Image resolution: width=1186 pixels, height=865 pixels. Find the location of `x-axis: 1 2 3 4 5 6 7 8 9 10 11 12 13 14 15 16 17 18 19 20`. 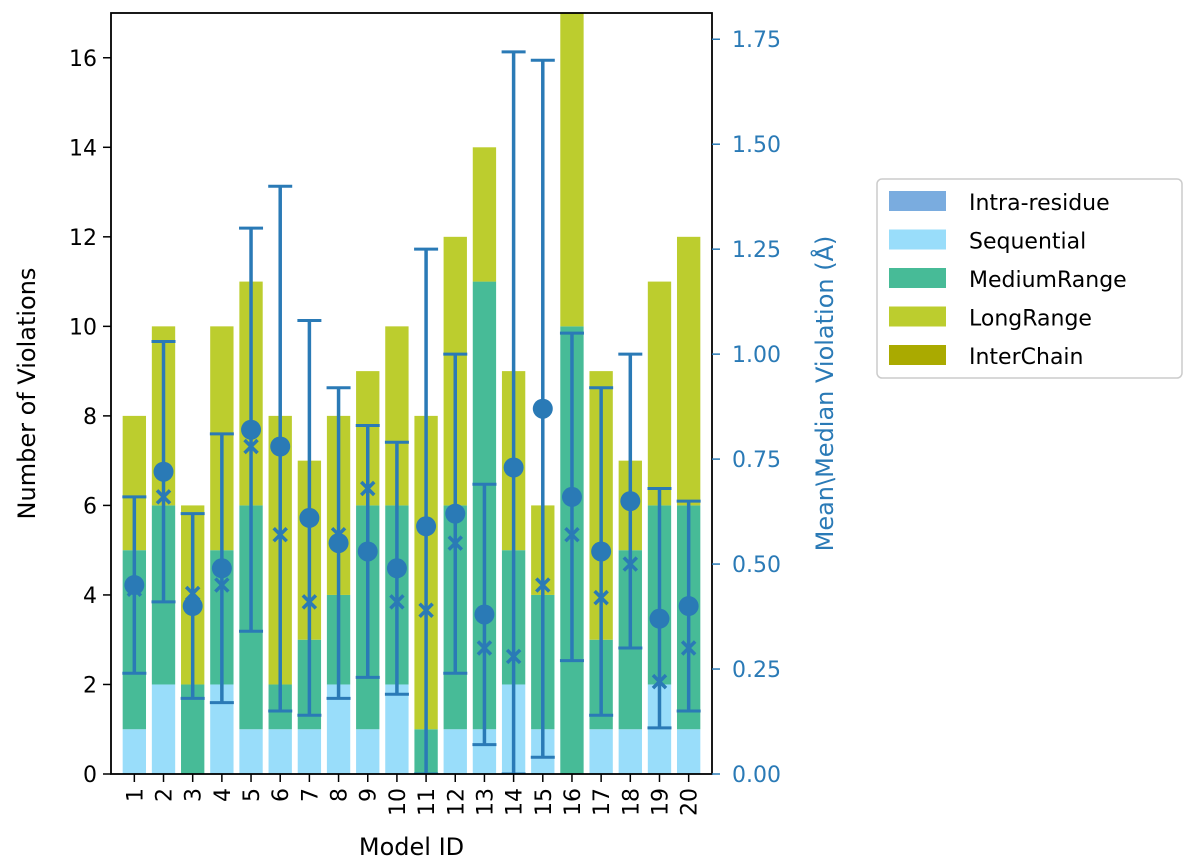

x-axis: 1 2 3 4 5 6 7 8 9 10 11 12 13 14 15 16 17 18 19 20 is located at coordinates (413, 795).